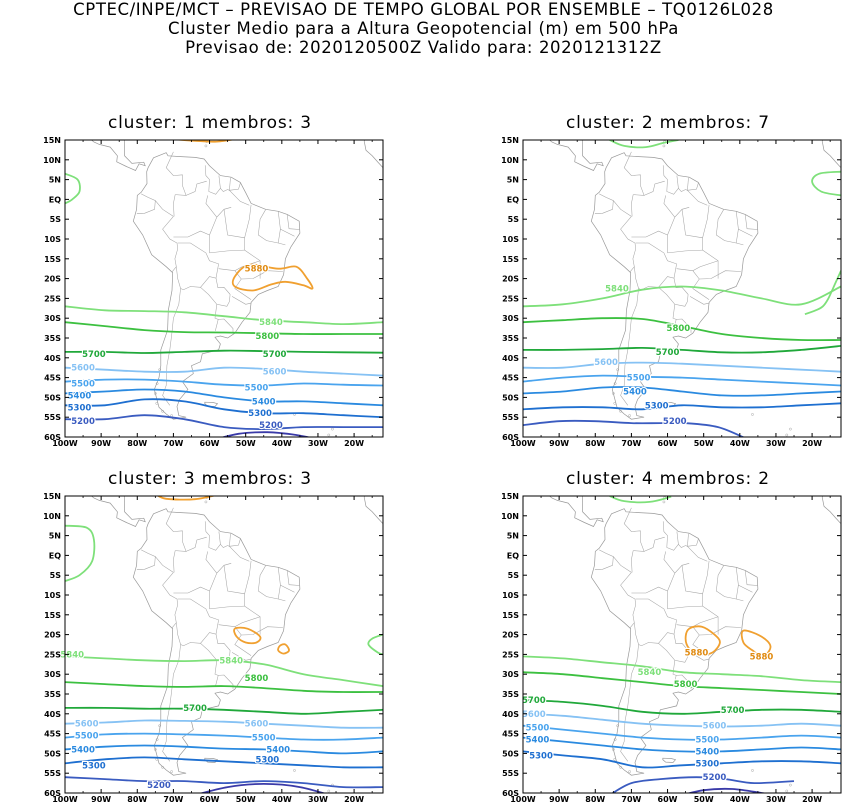  What do you see at coordinates (635, 392) in the screenshot?
I see `contour-label: 5400` at bounding box center [635, 392].